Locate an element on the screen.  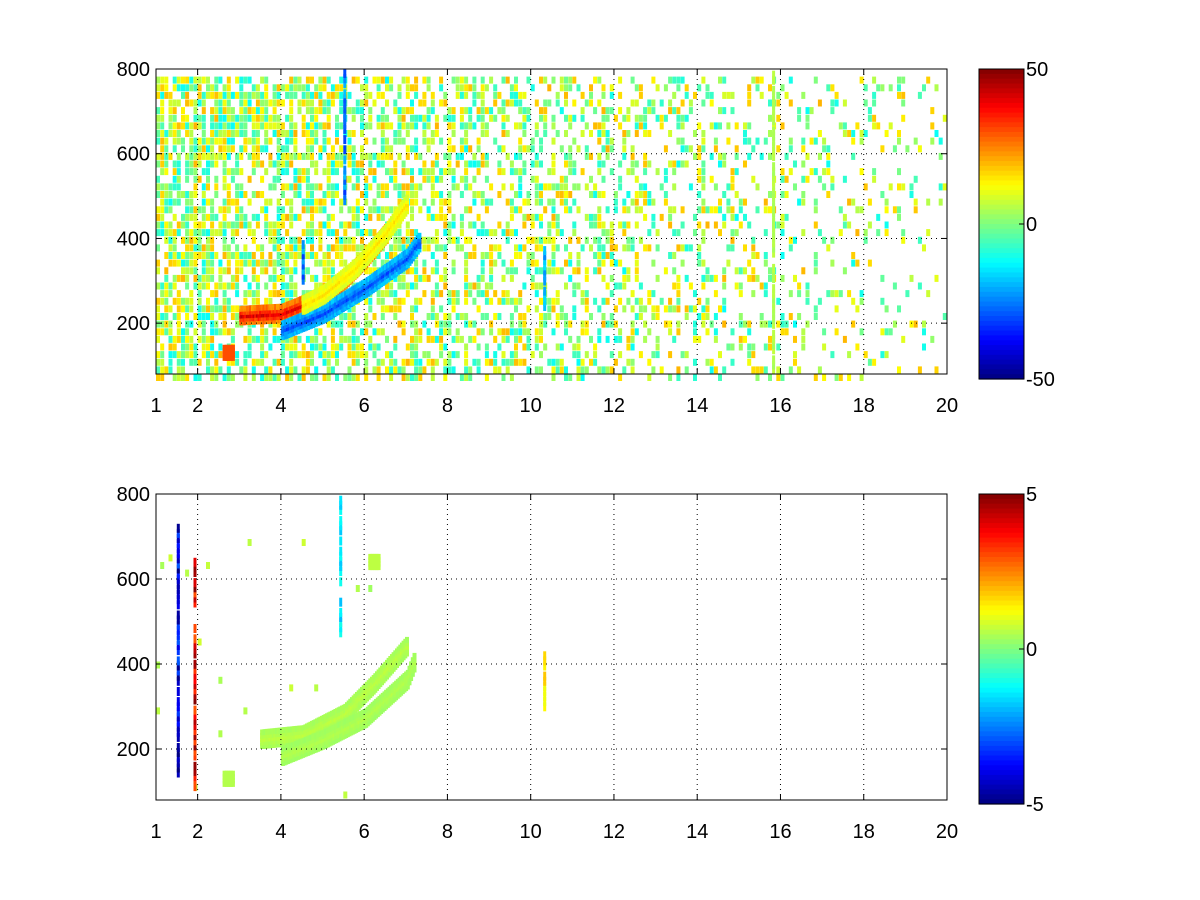
y-tick-label: 600 is located at coordinates (133, 155).